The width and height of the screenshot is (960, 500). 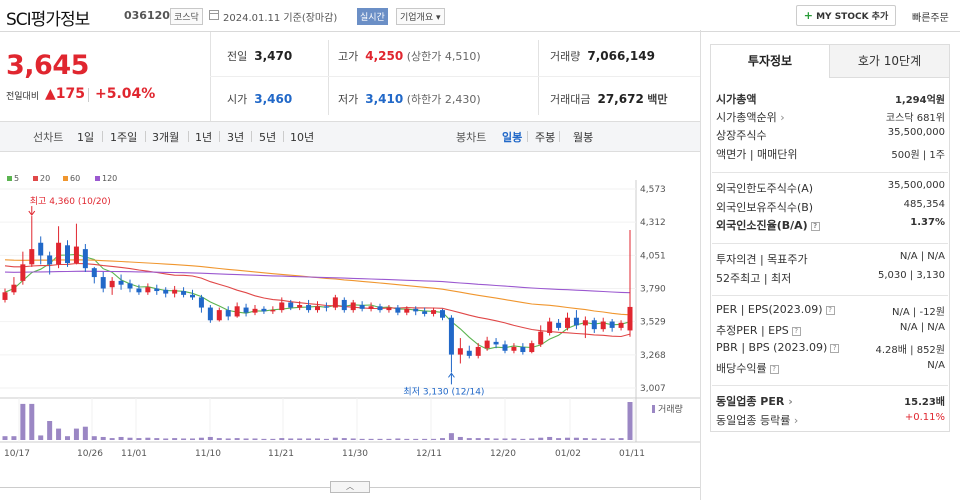 What do you see at coordinates (417, 18) in the screenshot?
I see `company-info-label: 기업개요` at bounding box center [417, 18].